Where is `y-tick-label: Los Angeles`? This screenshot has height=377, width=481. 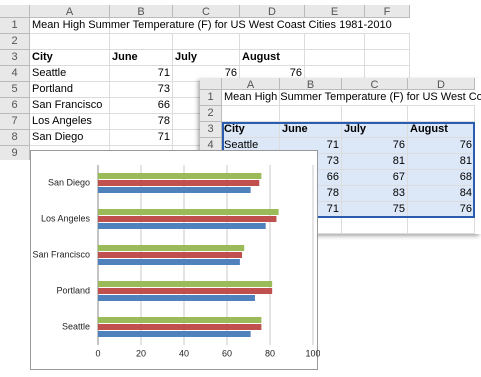 y-tick-label: Los Angeles is located at coordinates (66, 218).